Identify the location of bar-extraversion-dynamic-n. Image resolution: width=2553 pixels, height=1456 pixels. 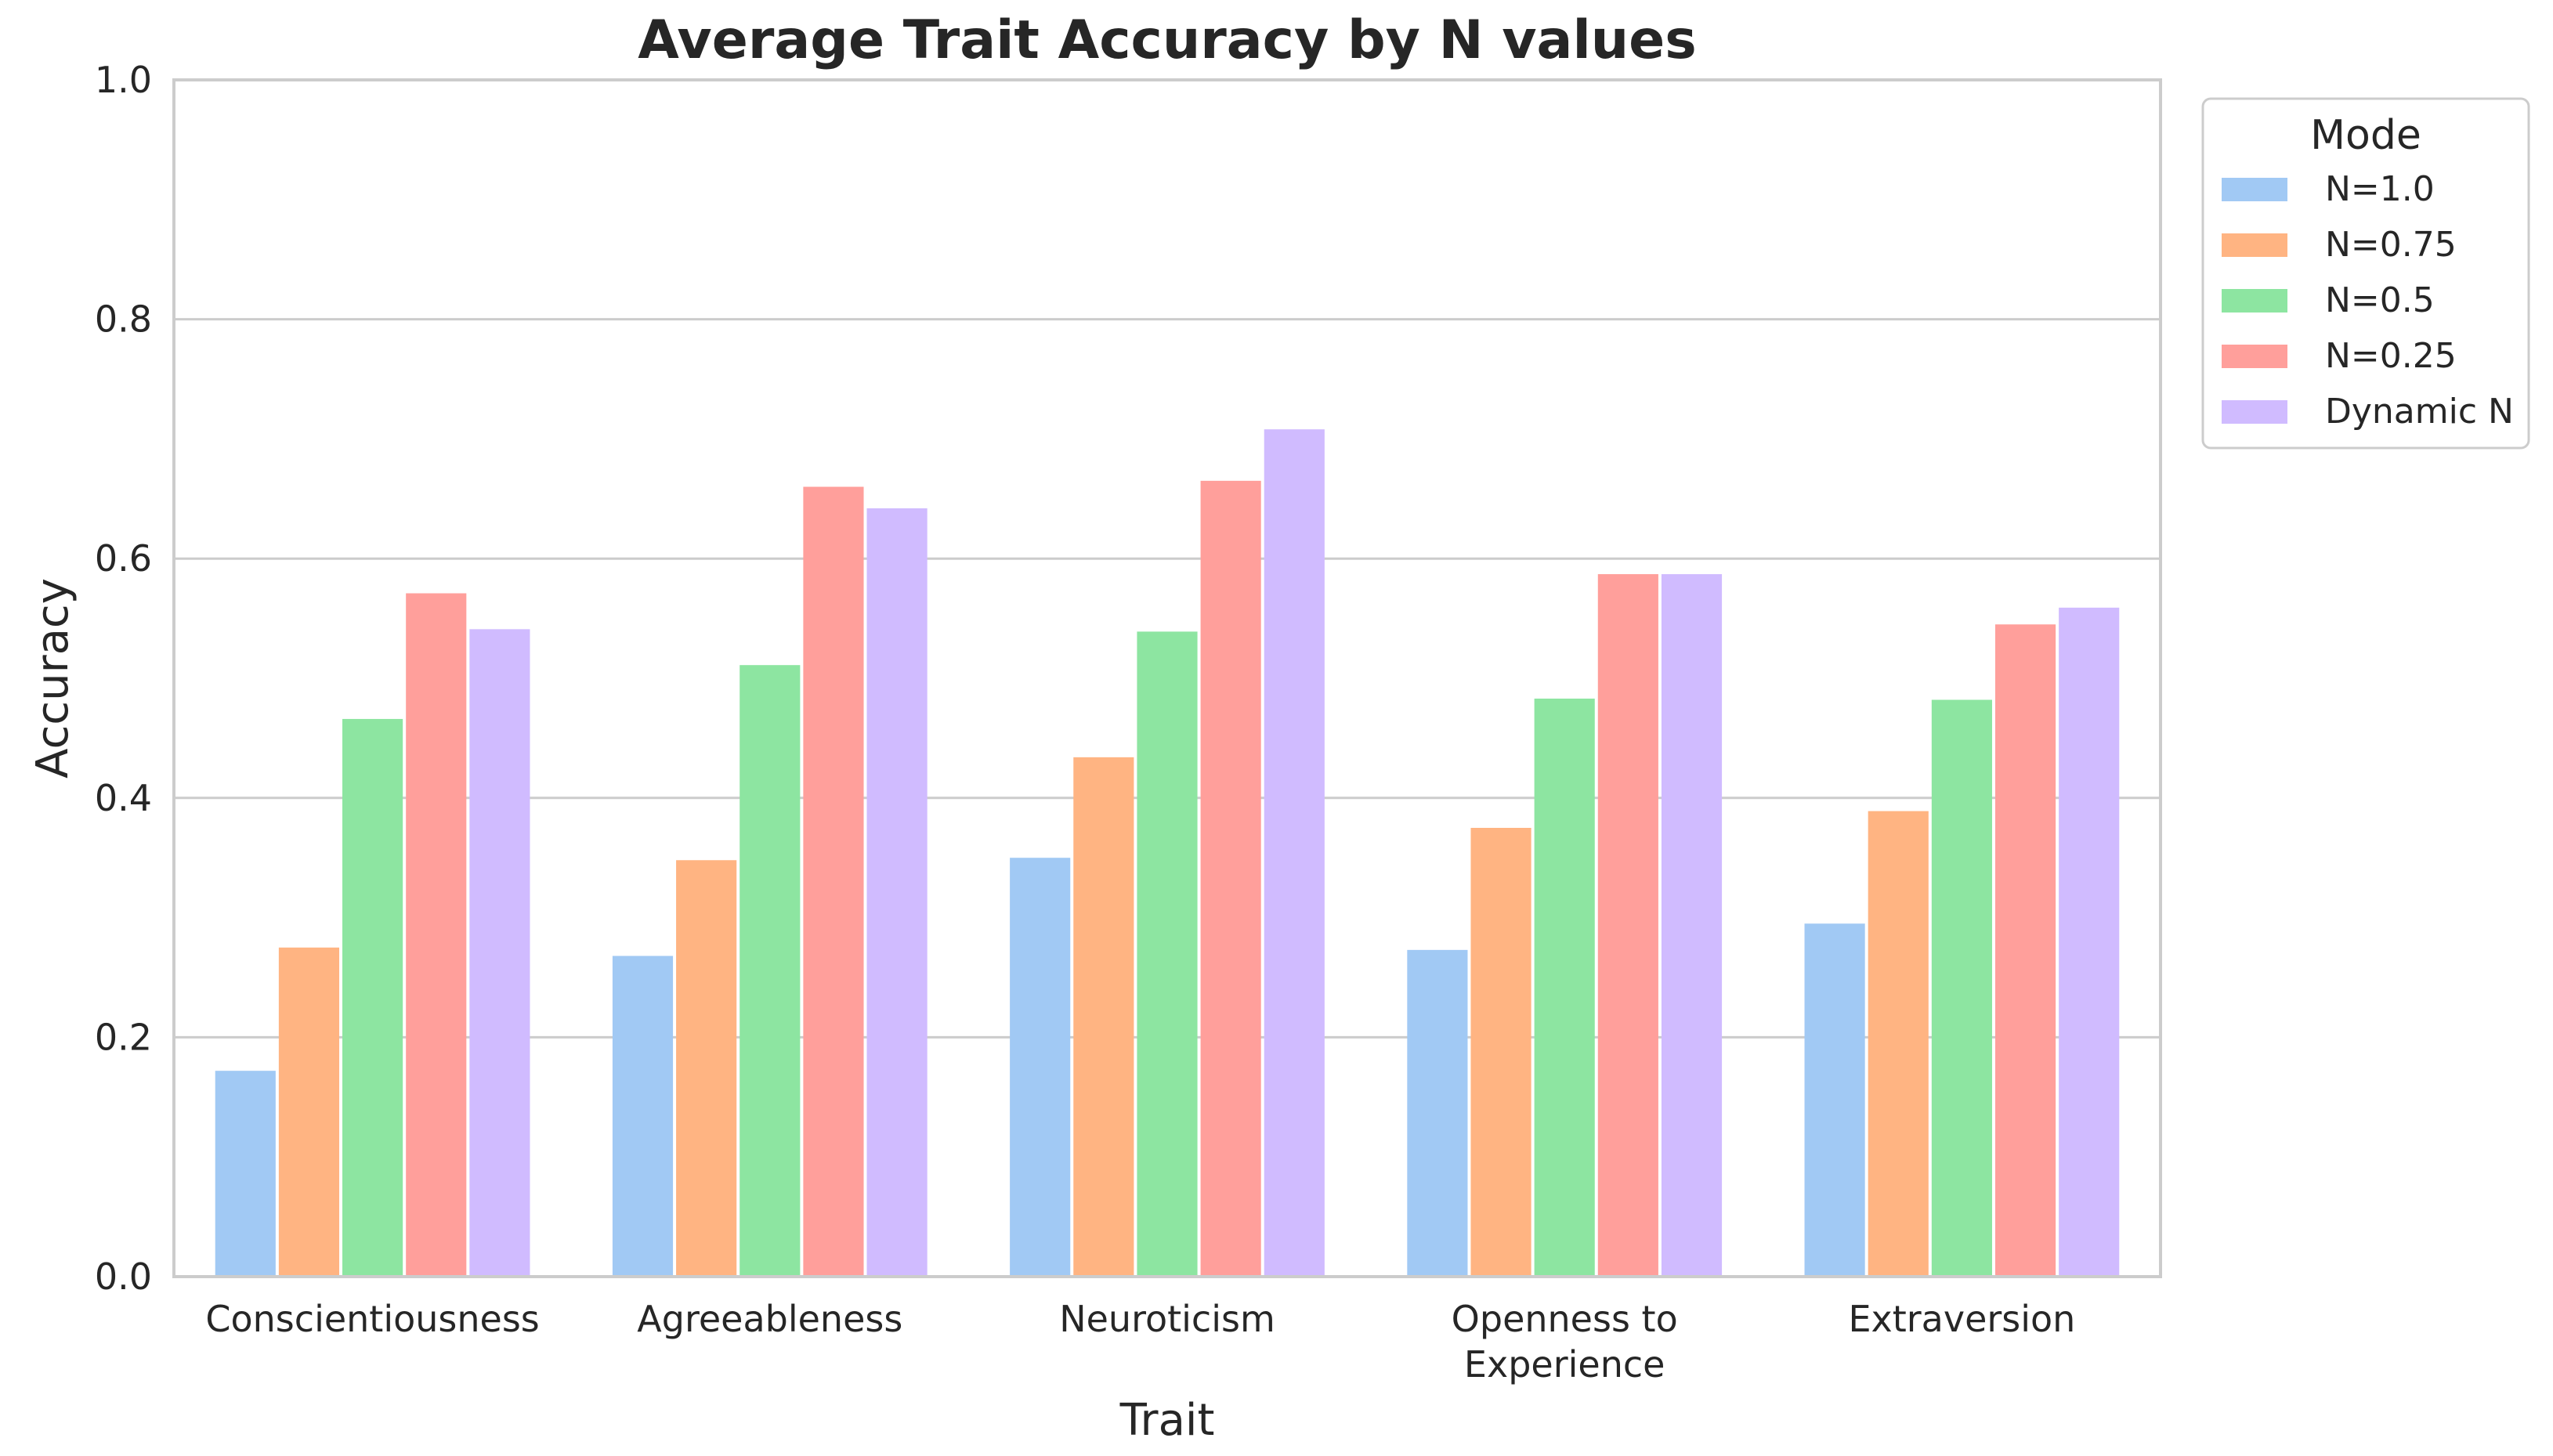
(2089, 942).